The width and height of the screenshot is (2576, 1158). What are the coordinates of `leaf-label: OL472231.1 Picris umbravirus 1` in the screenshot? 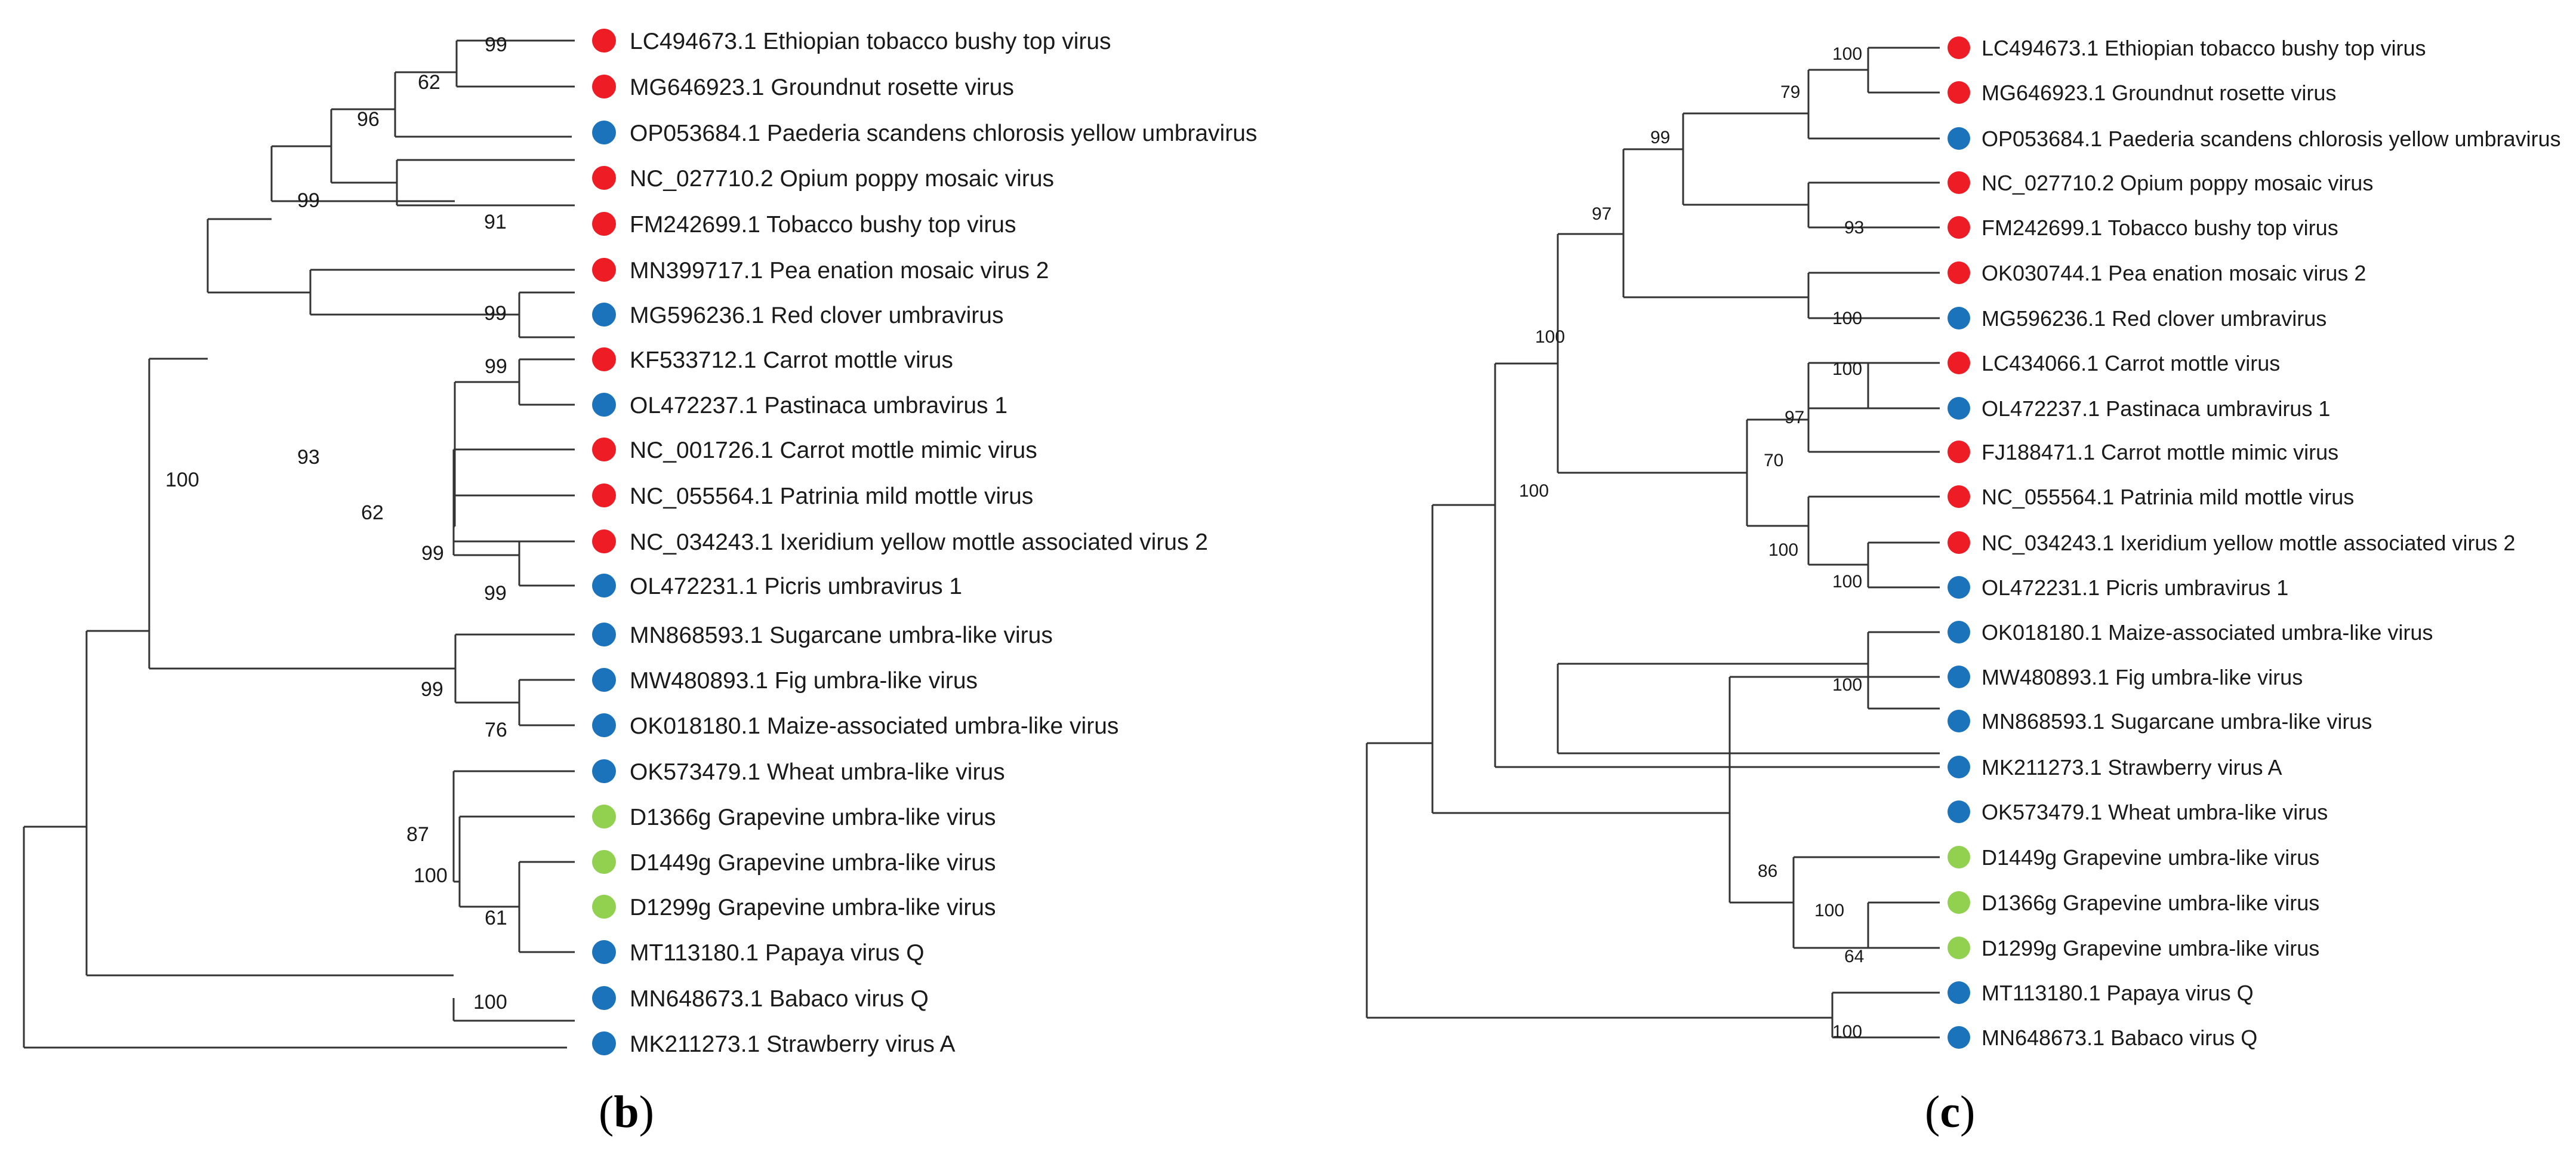 It's located at (2135, 587).